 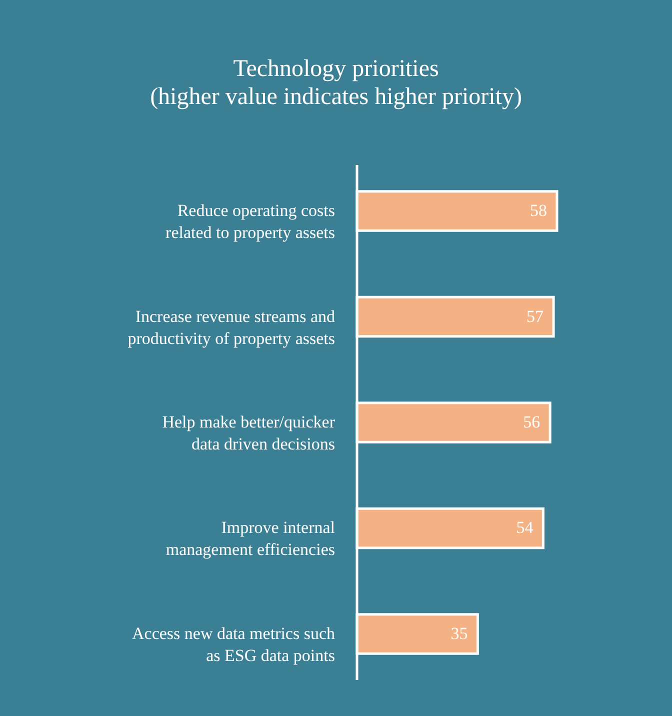 I want to click on data-label: 58, so click(x=538, y=210).